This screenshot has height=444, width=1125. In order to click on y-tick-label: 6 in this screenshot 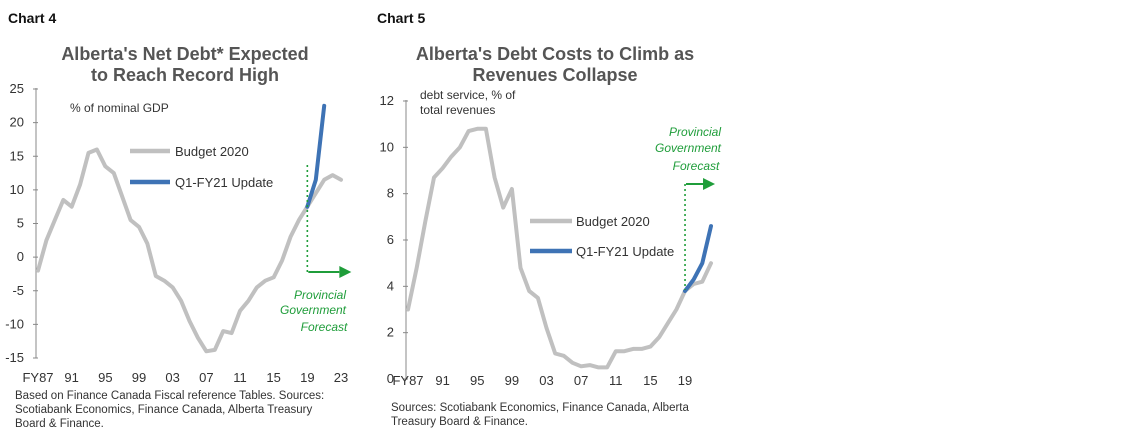, I will do `click(390, 239)`.